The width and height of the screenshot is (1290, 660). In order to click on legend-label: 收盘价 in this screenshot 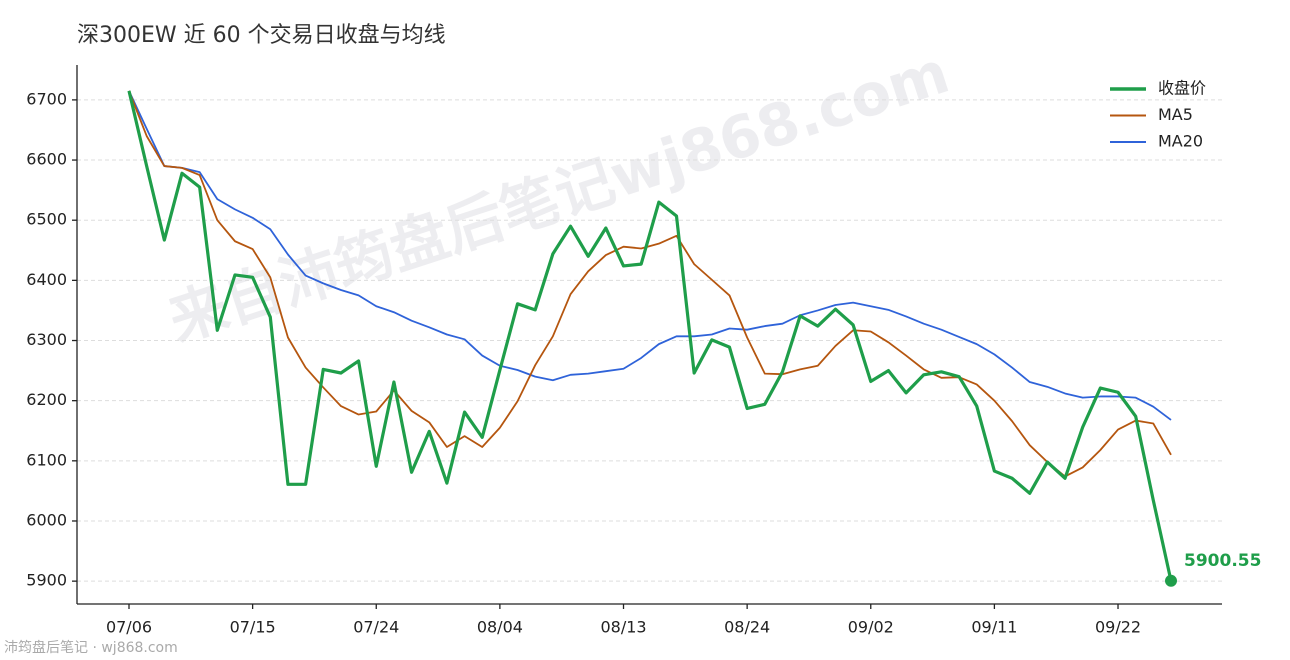, I will do `click(1182, 88)`.